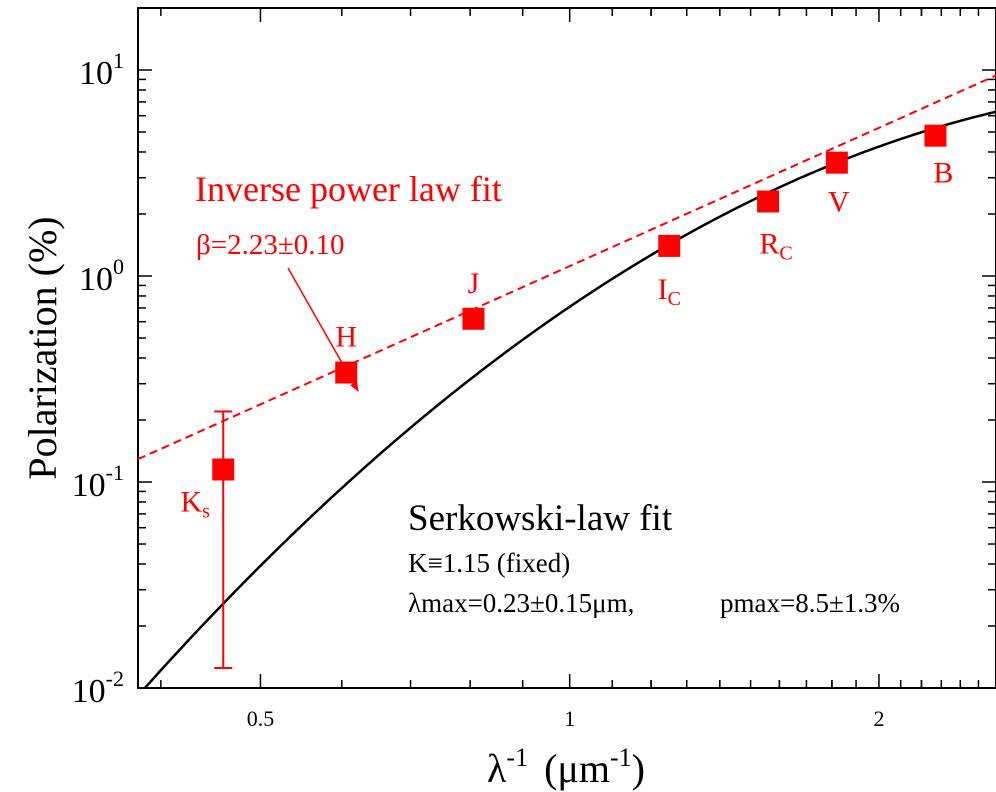  I want to click on x-axis-label-base: λ, so click(497, 768).